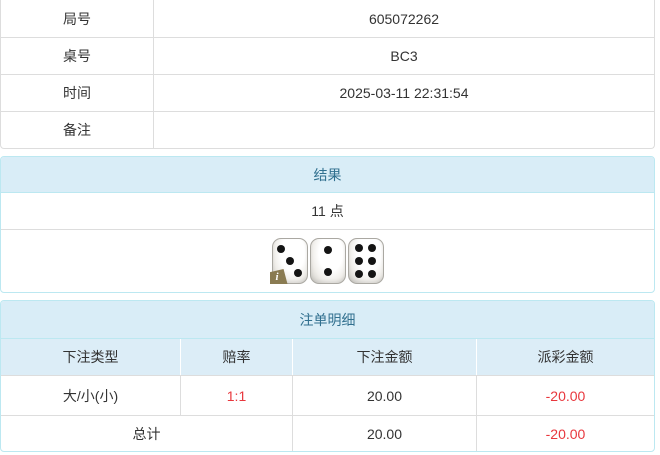 The width and height of the screenshot is (660, 455). I want to click on payout-cell: -20.00, so click(565, 395).